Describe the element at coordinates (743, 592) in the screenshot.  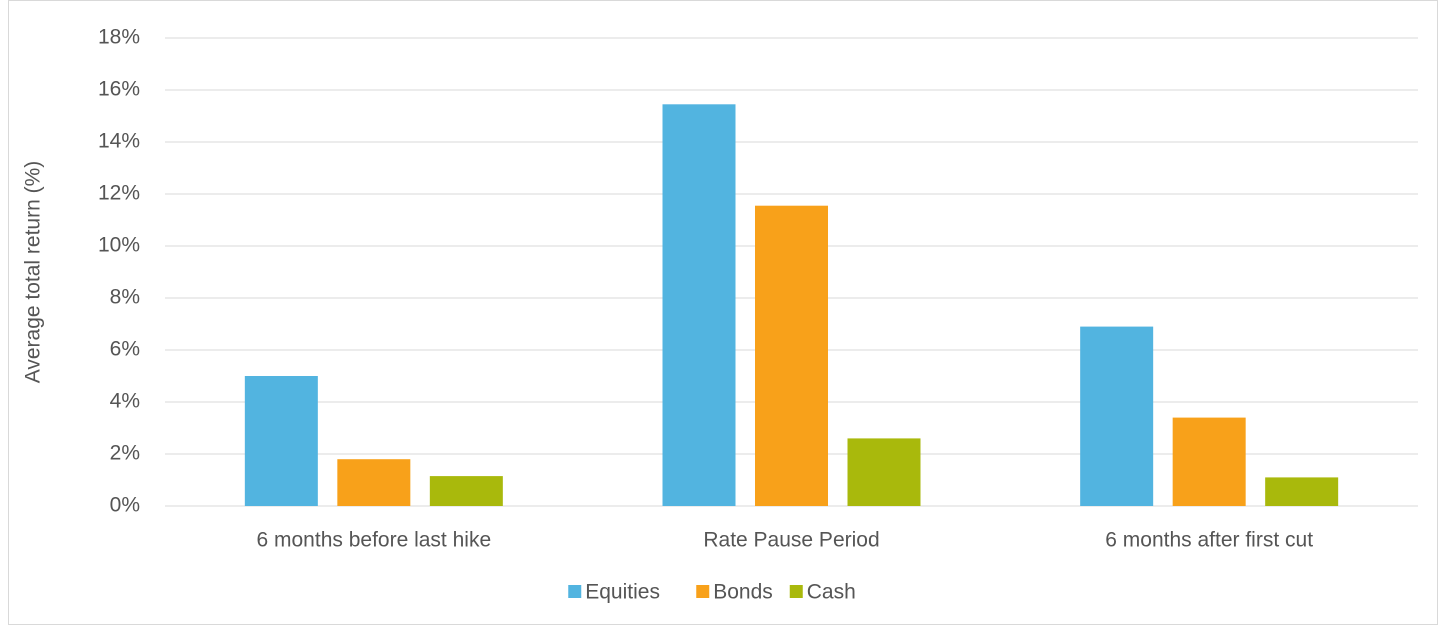
I see `legend-label: Bonds` at that location.